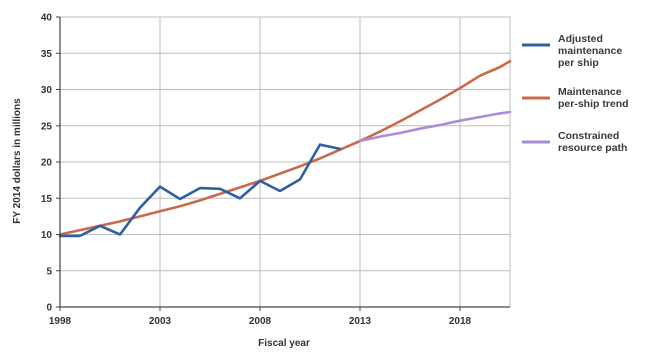 The image size is (654, 352). I want to click on y-tick-label: 10, so click(47, 235).